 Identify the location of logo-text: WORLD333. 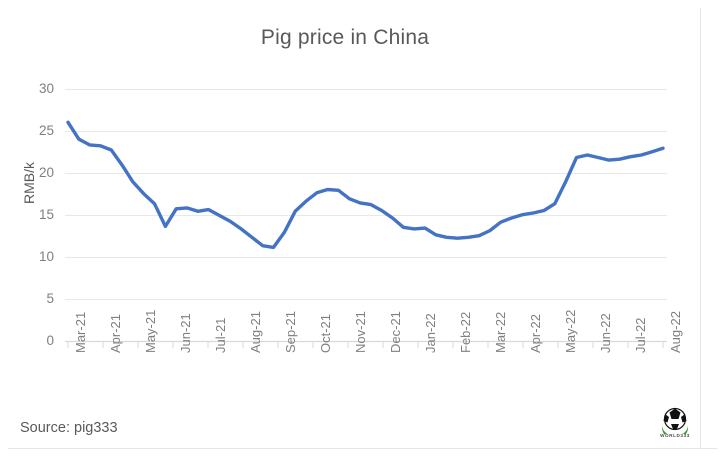
(675, 435).